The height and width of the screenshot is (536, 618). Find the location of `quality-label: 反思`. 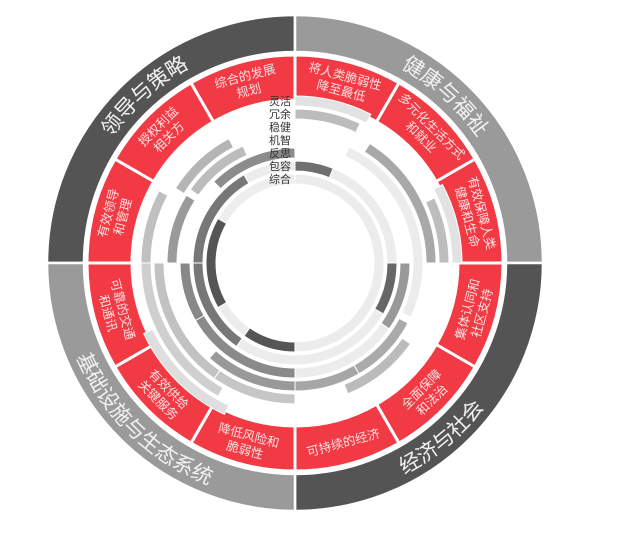

quality-label: 反思 is located at coordinates (280, 153).